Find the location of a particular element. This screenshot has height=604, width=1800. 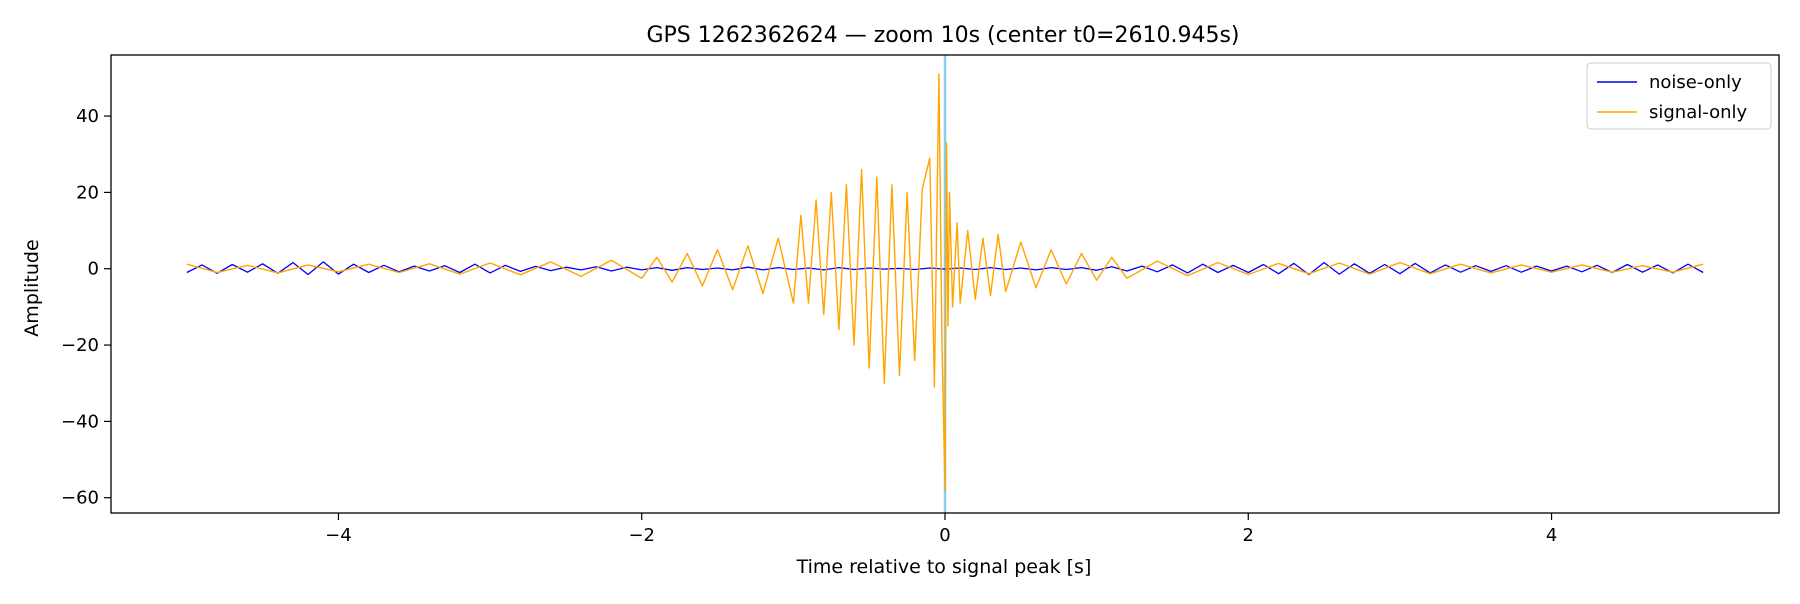

legend-label-signal-only: signal-only is located at coordinates (1698, 112).